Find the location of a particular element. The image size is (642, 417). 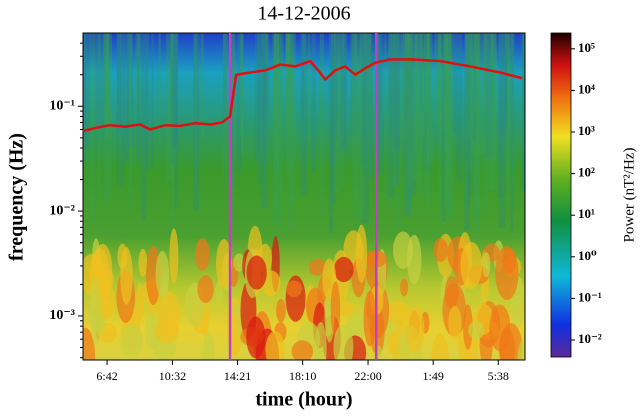

frequency-line is located at coordinates (302, 95).